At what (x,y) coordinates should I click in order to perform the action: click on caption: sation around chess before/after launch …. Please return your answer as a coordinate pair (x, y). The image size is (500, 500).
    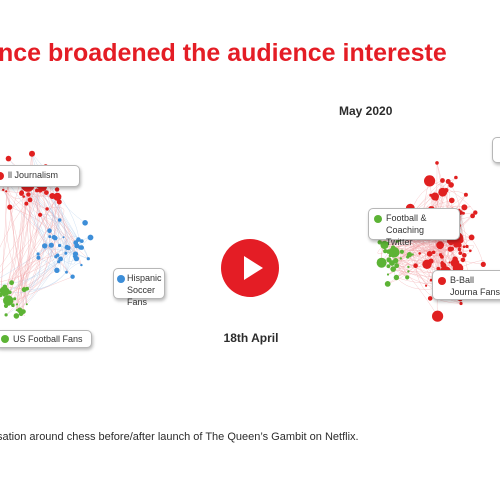
    Looking at the image, I should click on (179, 437).